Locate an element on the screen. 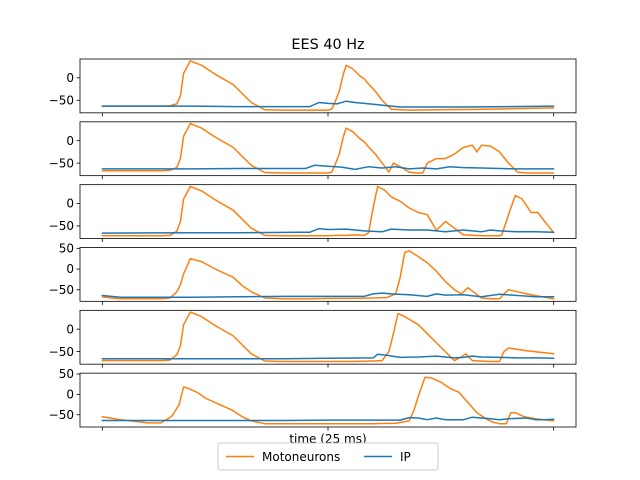 This screenshot has height=480, width=640. legend-frame is located at coordinates (328, 456).